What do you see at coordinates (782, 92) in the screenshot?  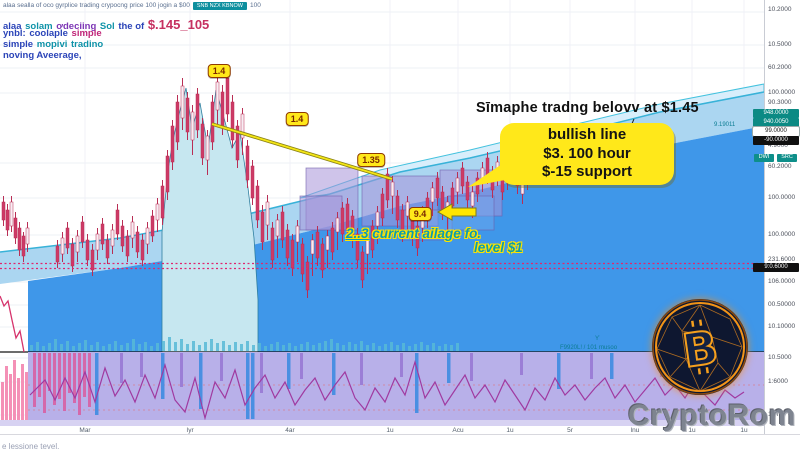 I see `price-tick: 100.0000` at bounding box center [782, 92].